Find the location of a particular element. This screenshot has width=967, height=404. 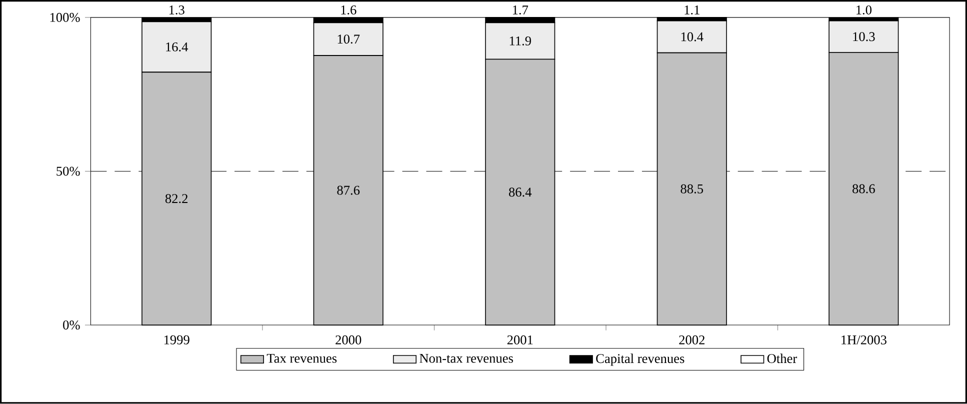

legend-label: Other is located at coordinates (782, 359).